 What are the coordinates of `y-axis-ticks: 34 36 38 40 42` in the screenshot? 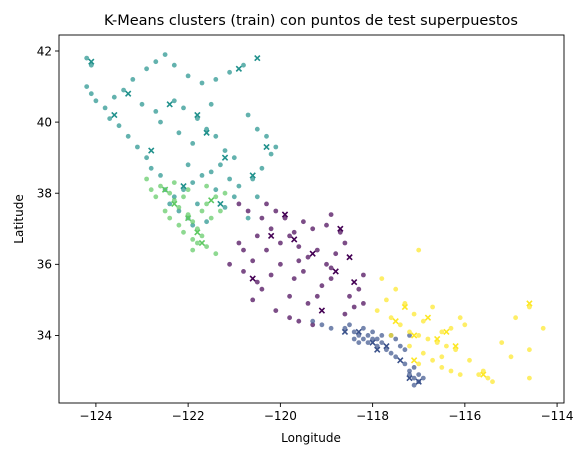 It's located at (48, 193).